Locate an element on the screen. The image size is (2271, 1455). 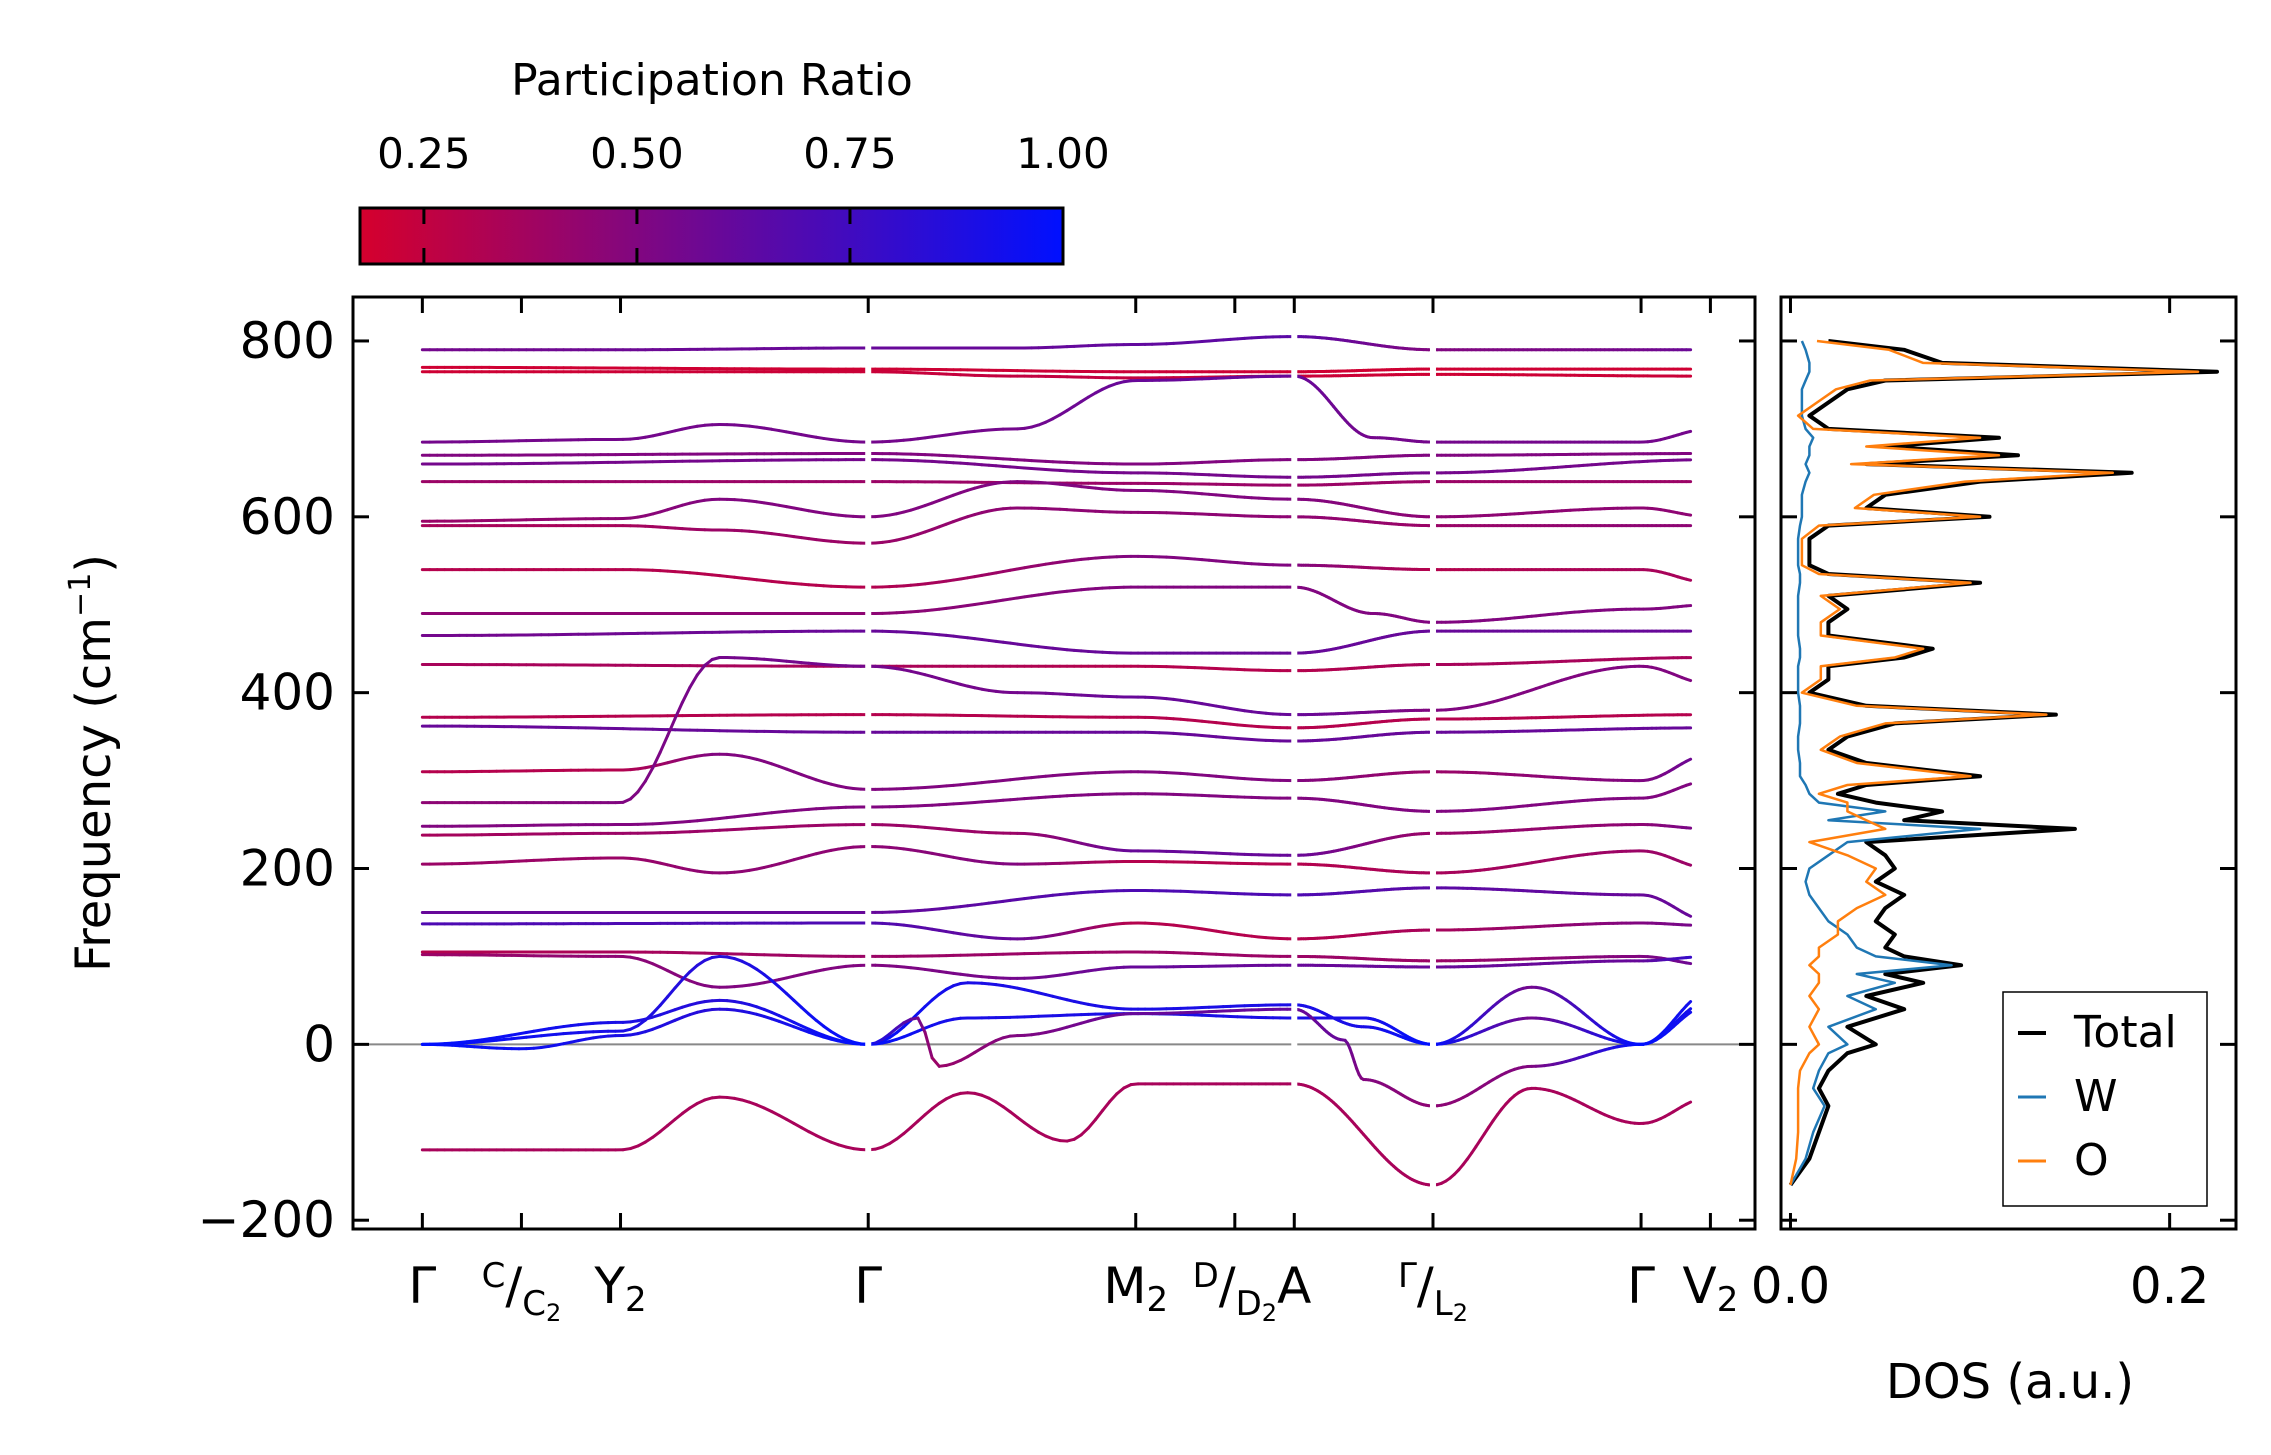
colorbar-tick-label: 0.75 is located at coordinates (850, 153).